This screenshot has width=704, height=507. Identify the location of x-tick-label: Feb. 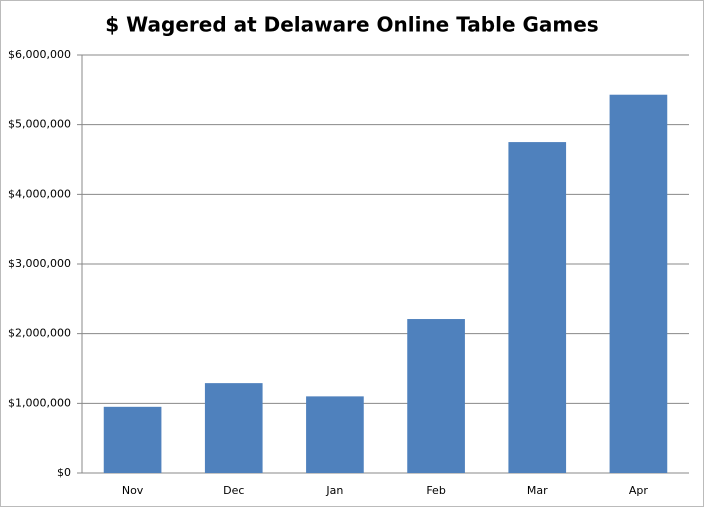
(435, 490).